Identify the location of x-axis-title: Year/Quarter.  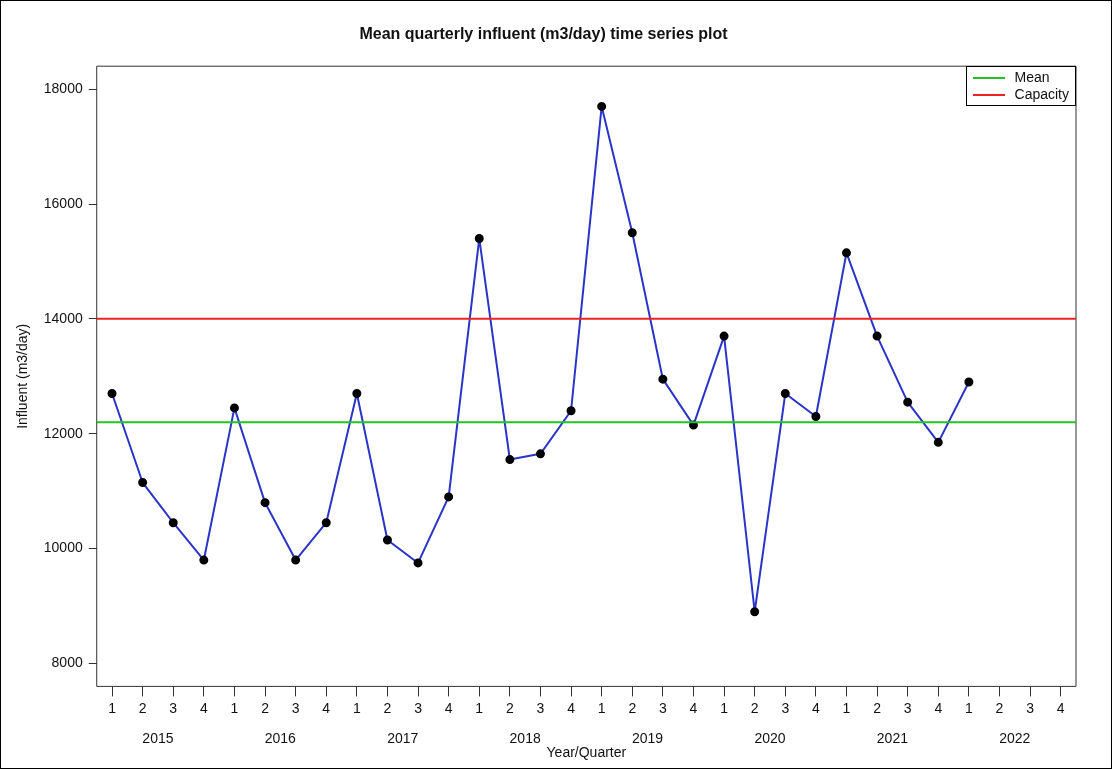
(586, 752).